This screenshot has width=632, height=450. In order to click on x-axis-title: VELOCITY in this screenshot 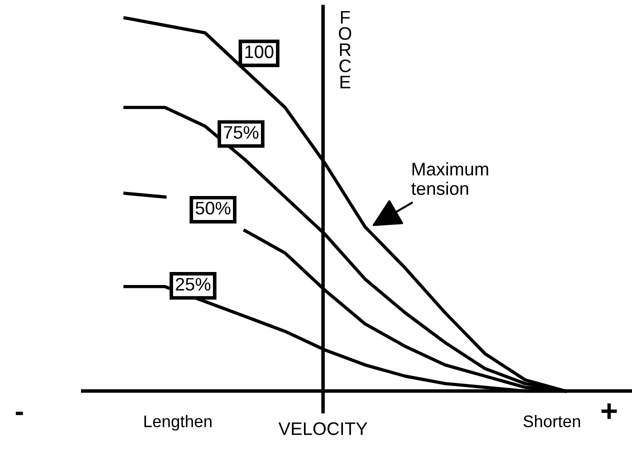, I will do `click(323, 429)`.